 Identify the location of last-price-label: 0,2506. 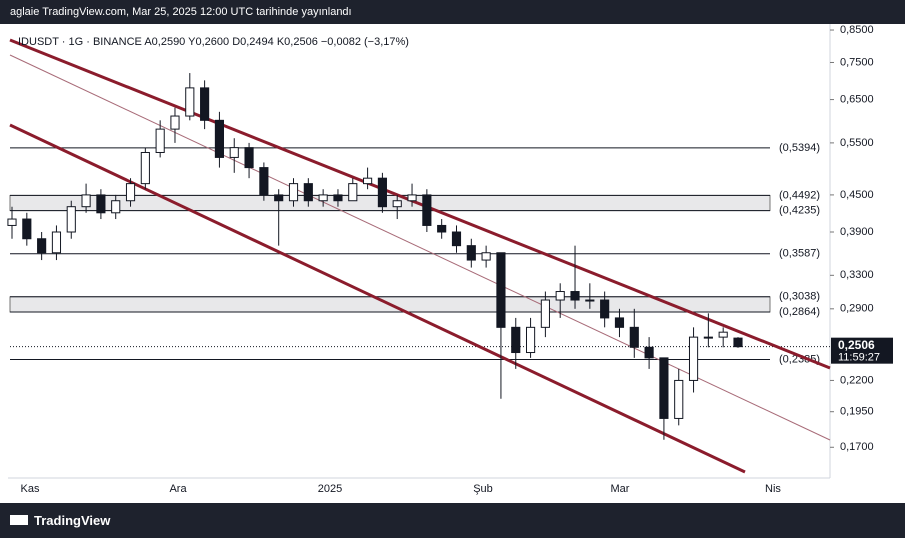
(856, 345).